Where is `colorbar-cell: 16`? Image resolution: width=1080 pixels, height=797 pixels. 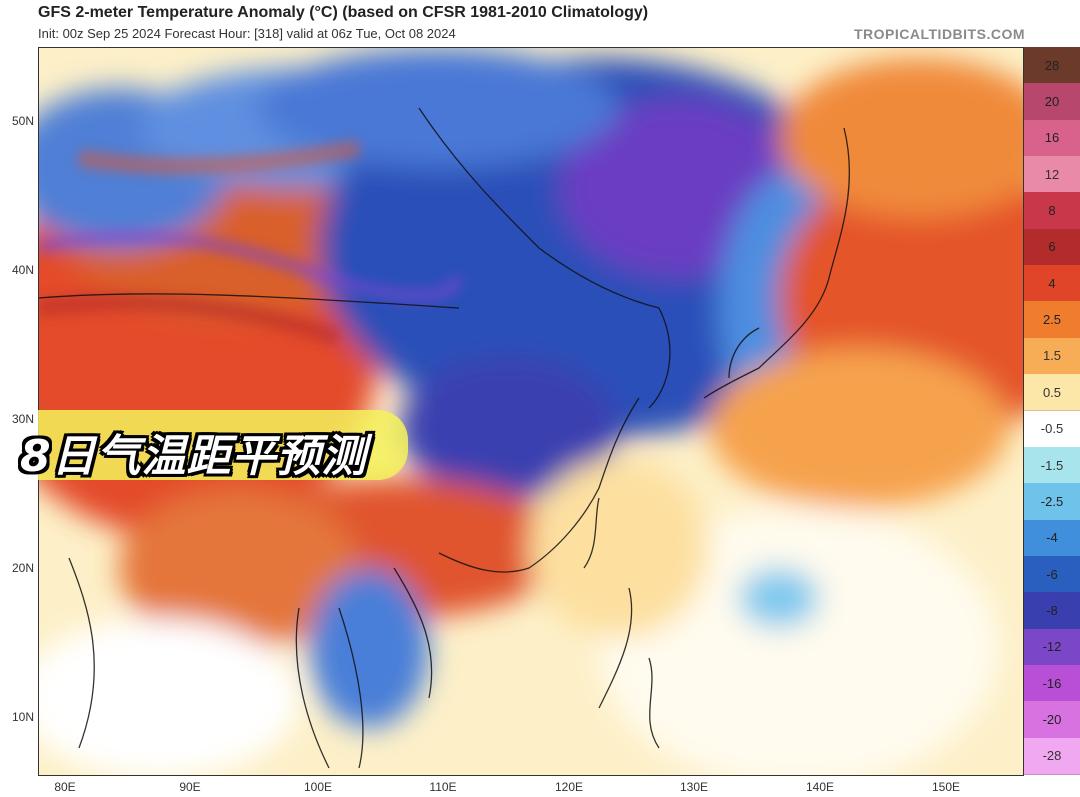 colorbar-cell: 16 is located at coordinates (1052, 138).